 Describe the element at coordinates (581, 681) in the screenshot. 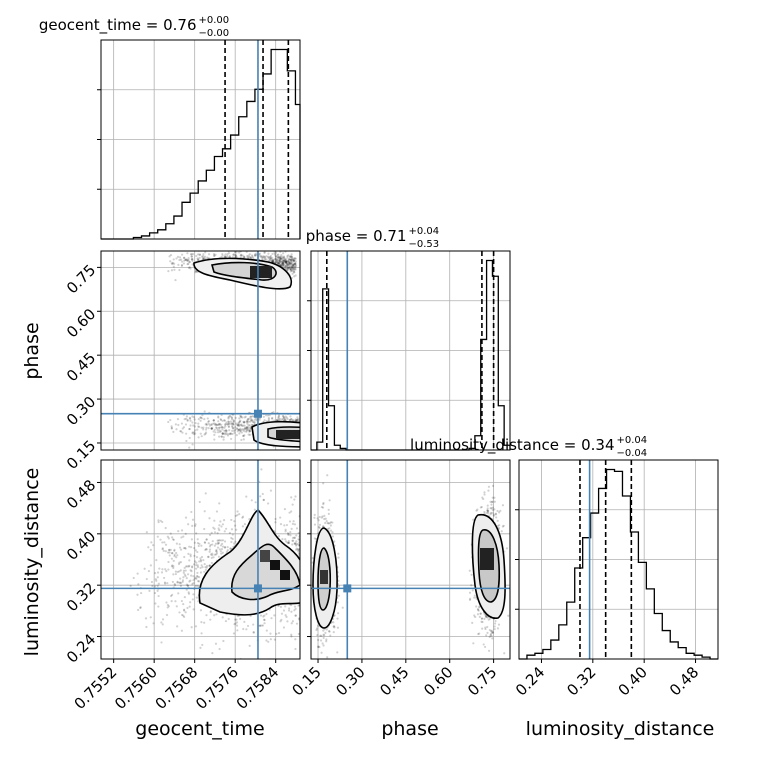

I see `x-tick-label: 0.32` at that location.